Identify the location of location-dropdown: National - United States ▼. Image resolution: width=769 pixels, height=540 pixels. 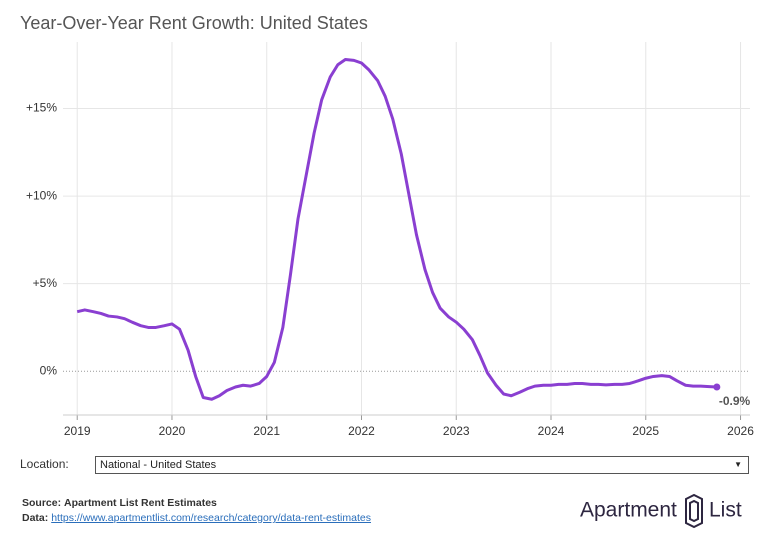
(422, 465).